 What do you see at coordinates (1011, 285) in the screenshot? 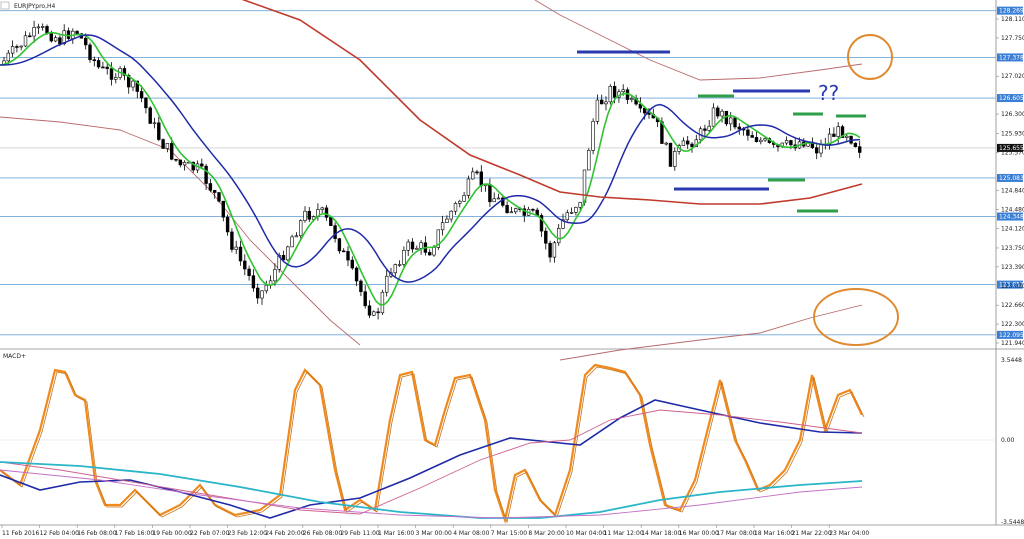
I see `level-price-label: 123.052` at bounding box center [1011, 285].